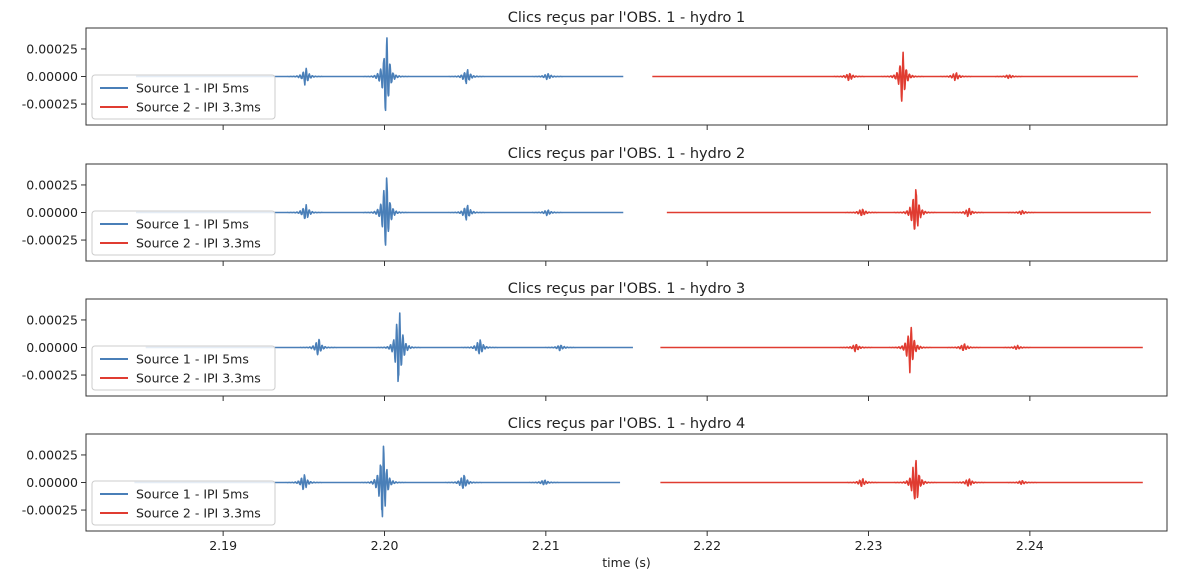  Describe the element at coordinates (546, 545) in the screenshot. I see `x-tick-label: 2.21` at that location.